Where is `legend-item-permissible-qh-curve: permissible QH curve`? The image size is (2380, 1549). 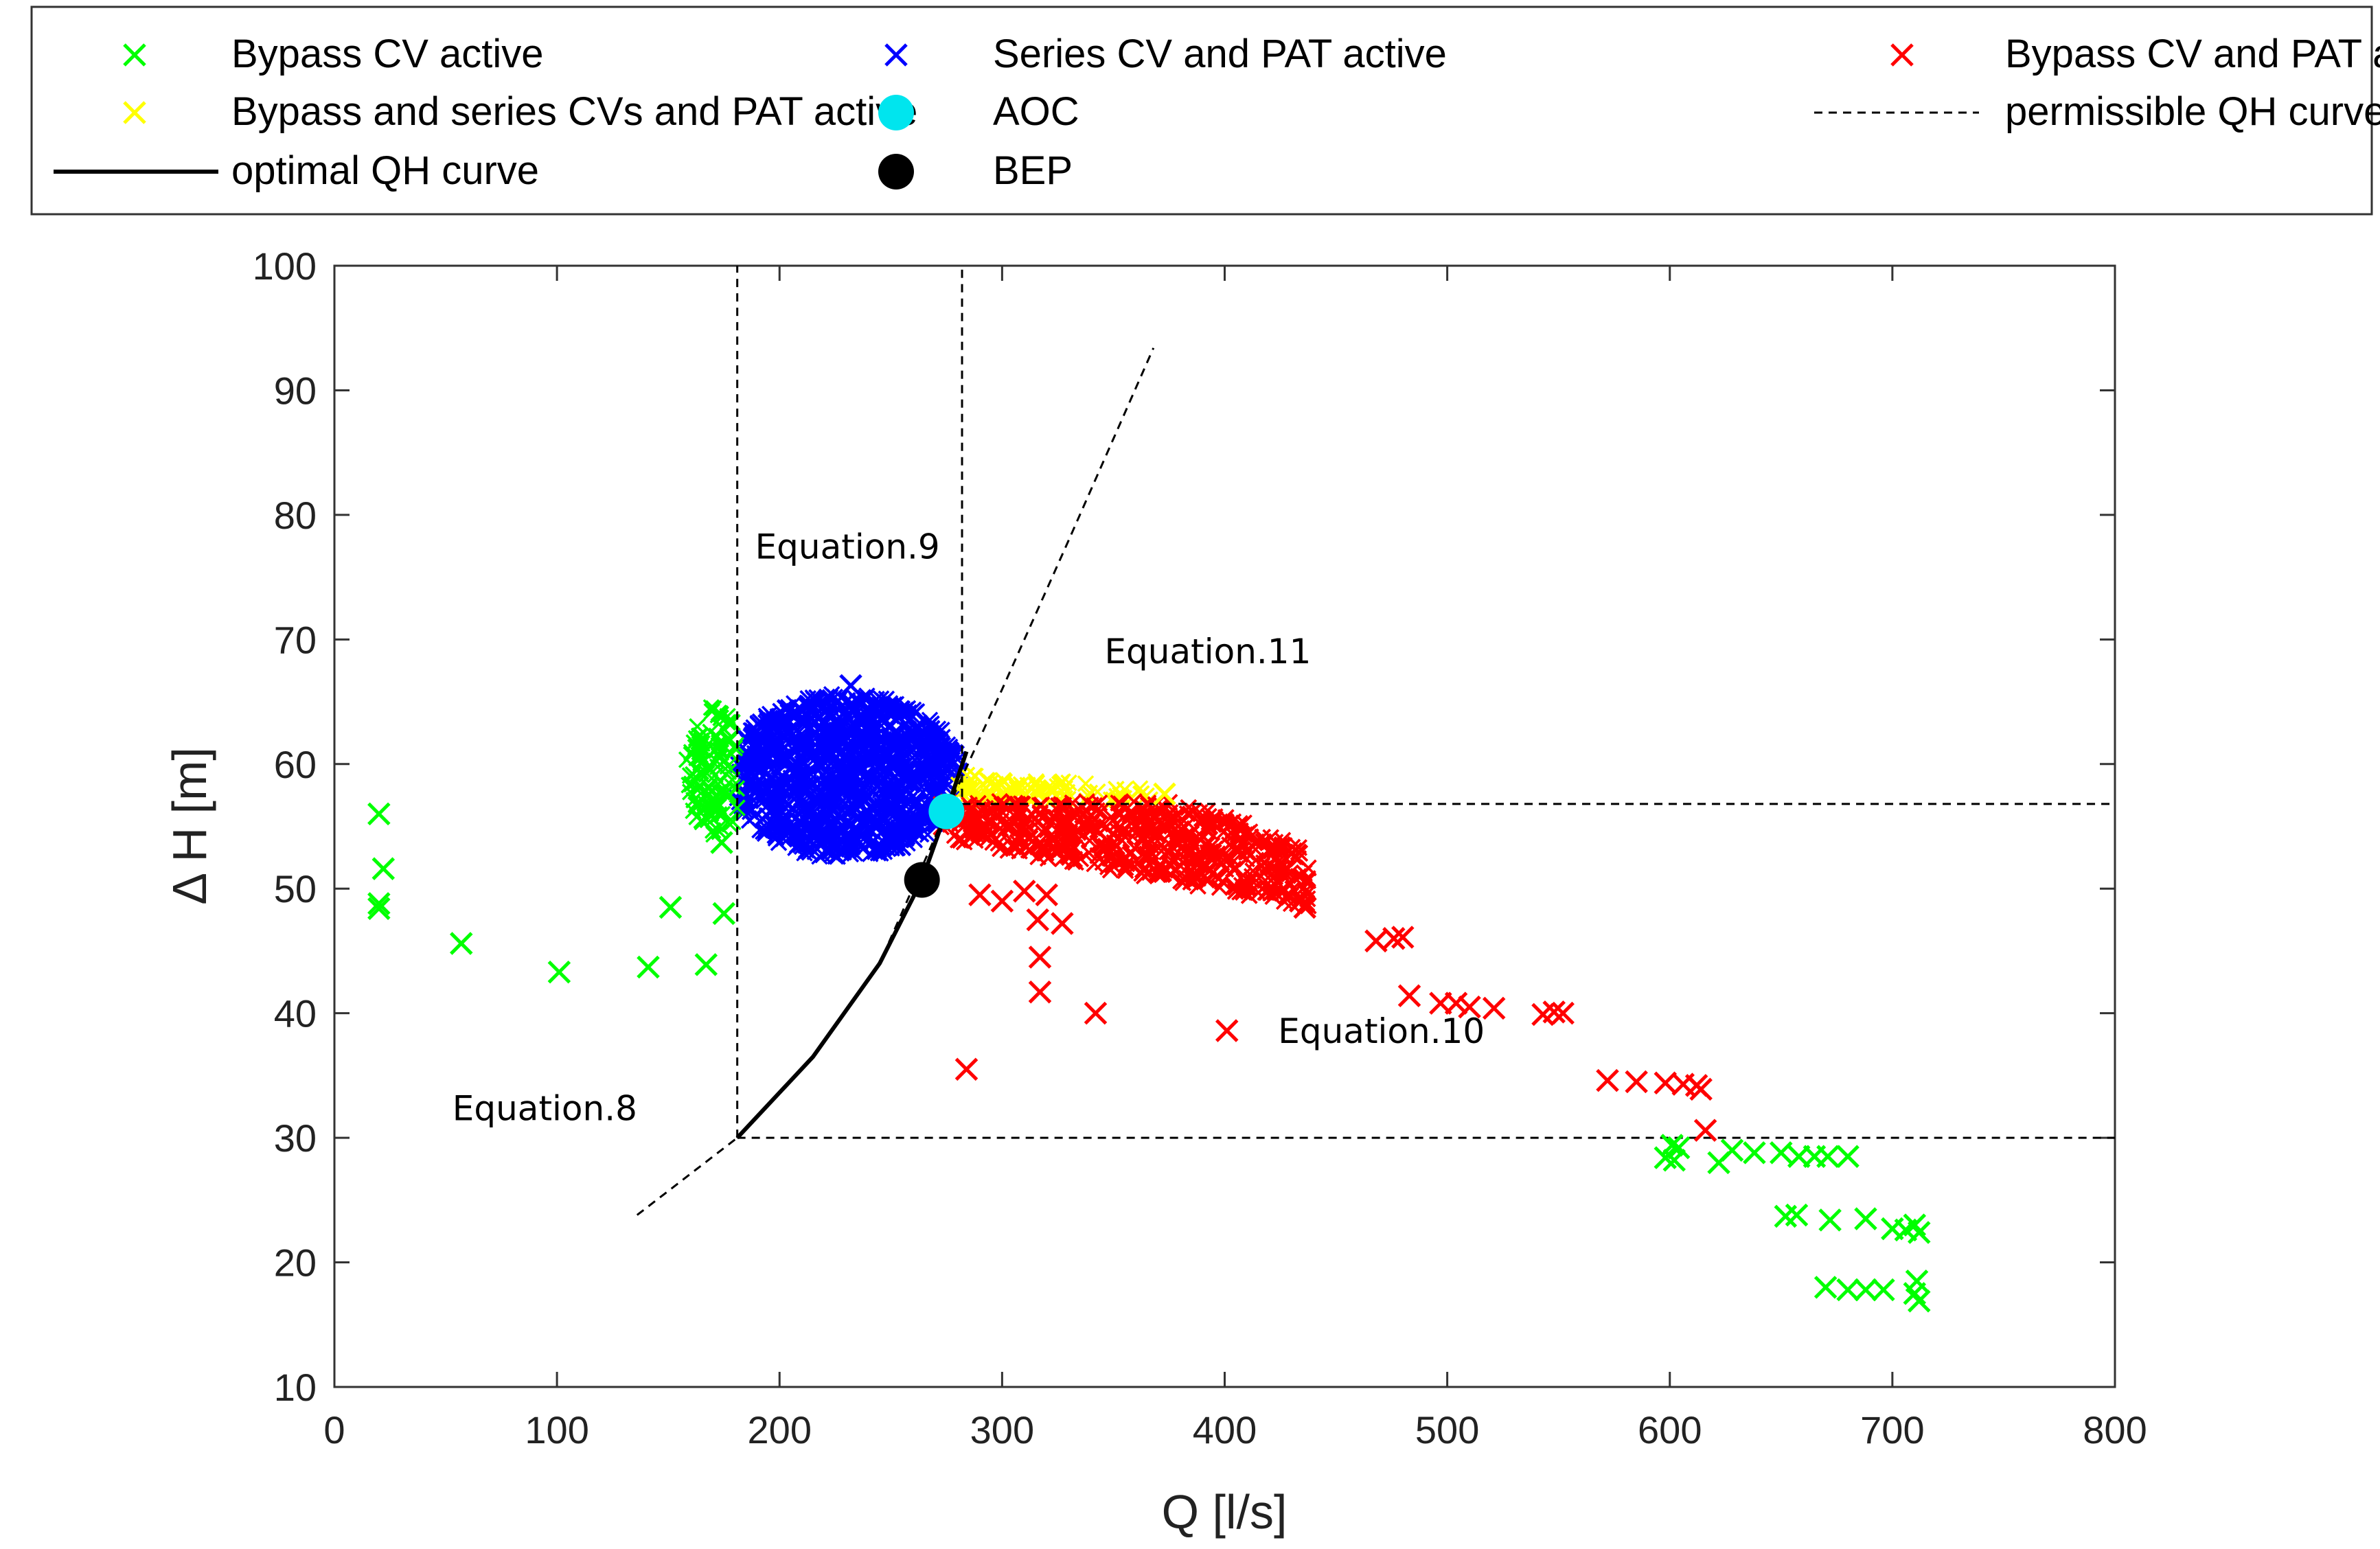
legend-item-permissible-qh-curve: permissible QH curve is located at coordinates (2097, 112).